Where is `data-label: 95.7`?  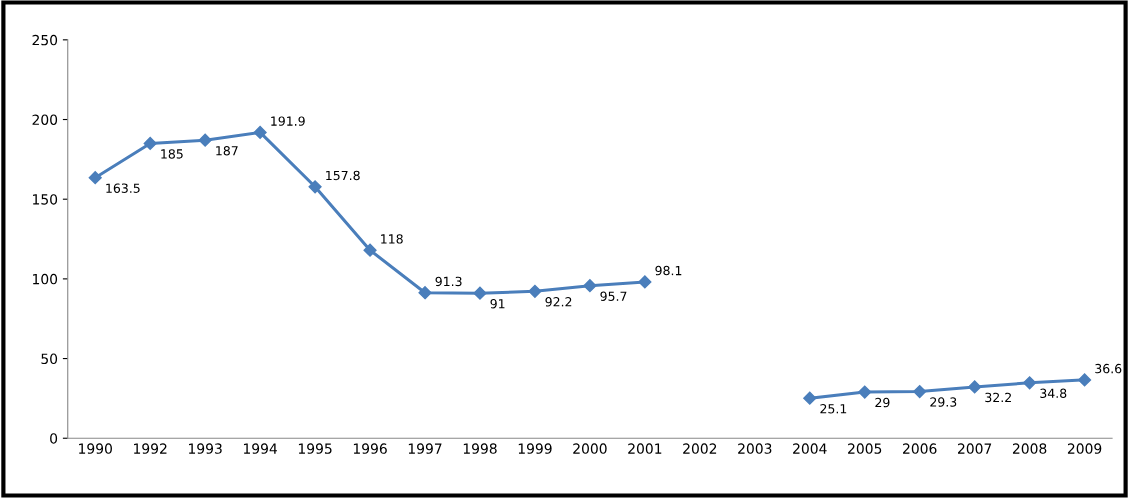
data-label: 95.7 is located at coordinates (613, 296).